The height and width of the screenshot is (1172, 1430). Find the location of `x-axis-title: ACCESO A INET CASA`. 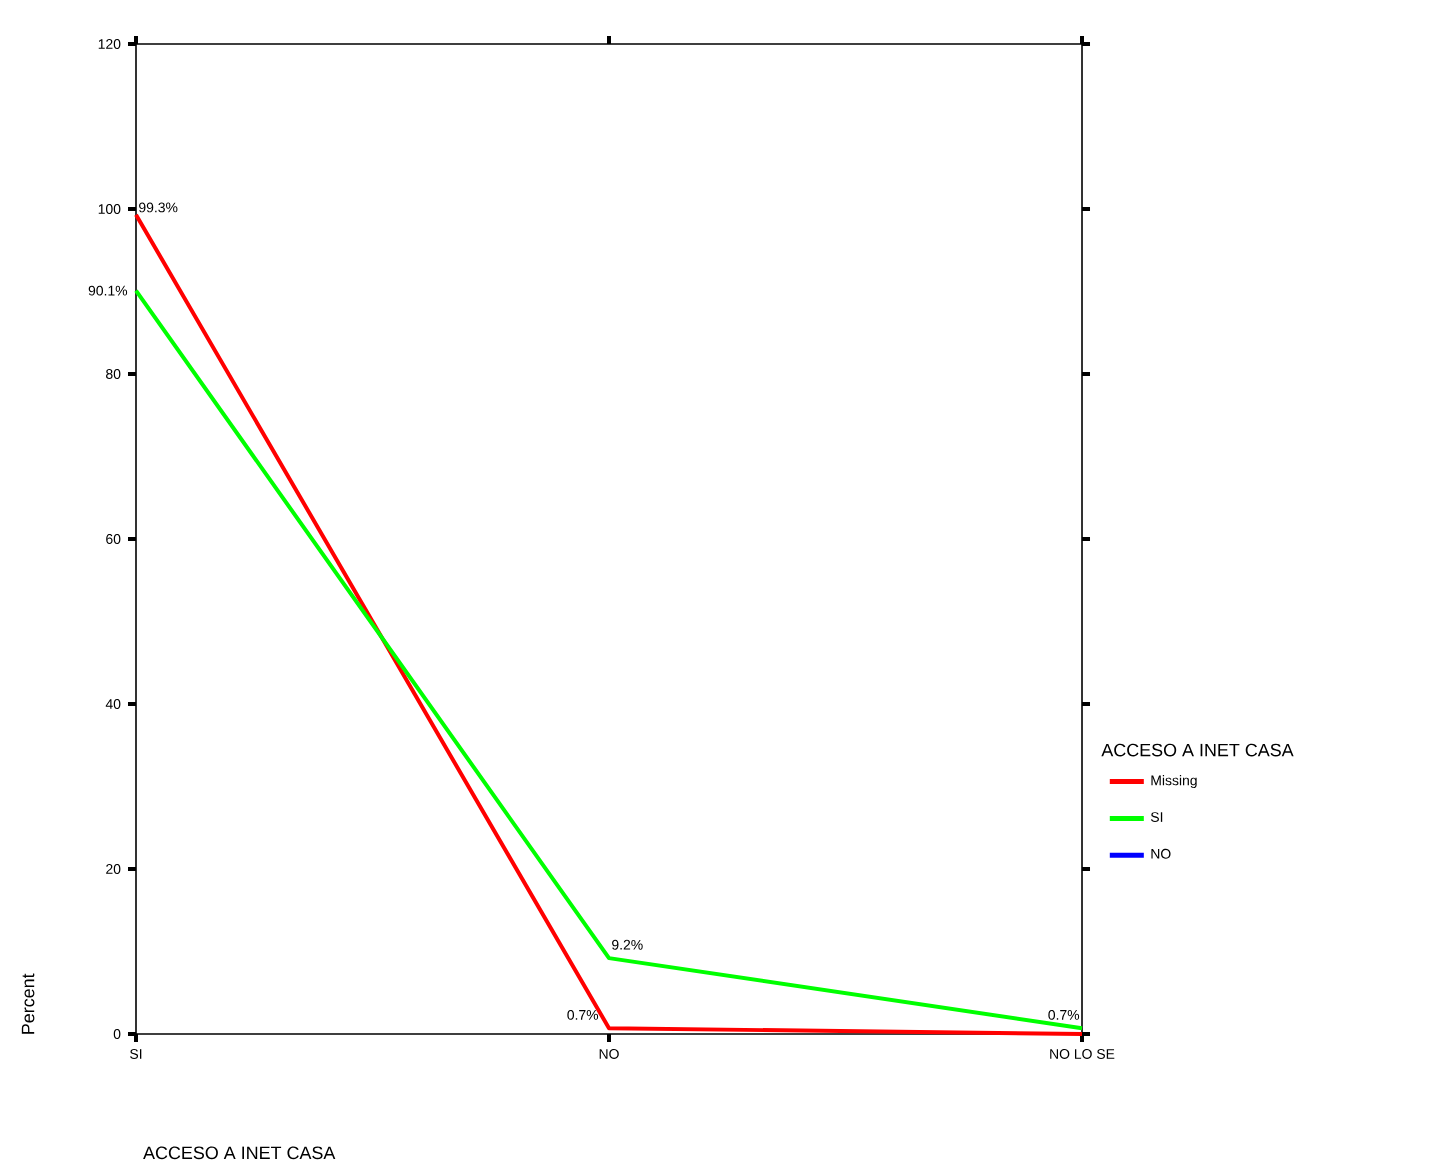

x-axis-title: ACCESO A INET CASA is located at coordinates (239, 1153).